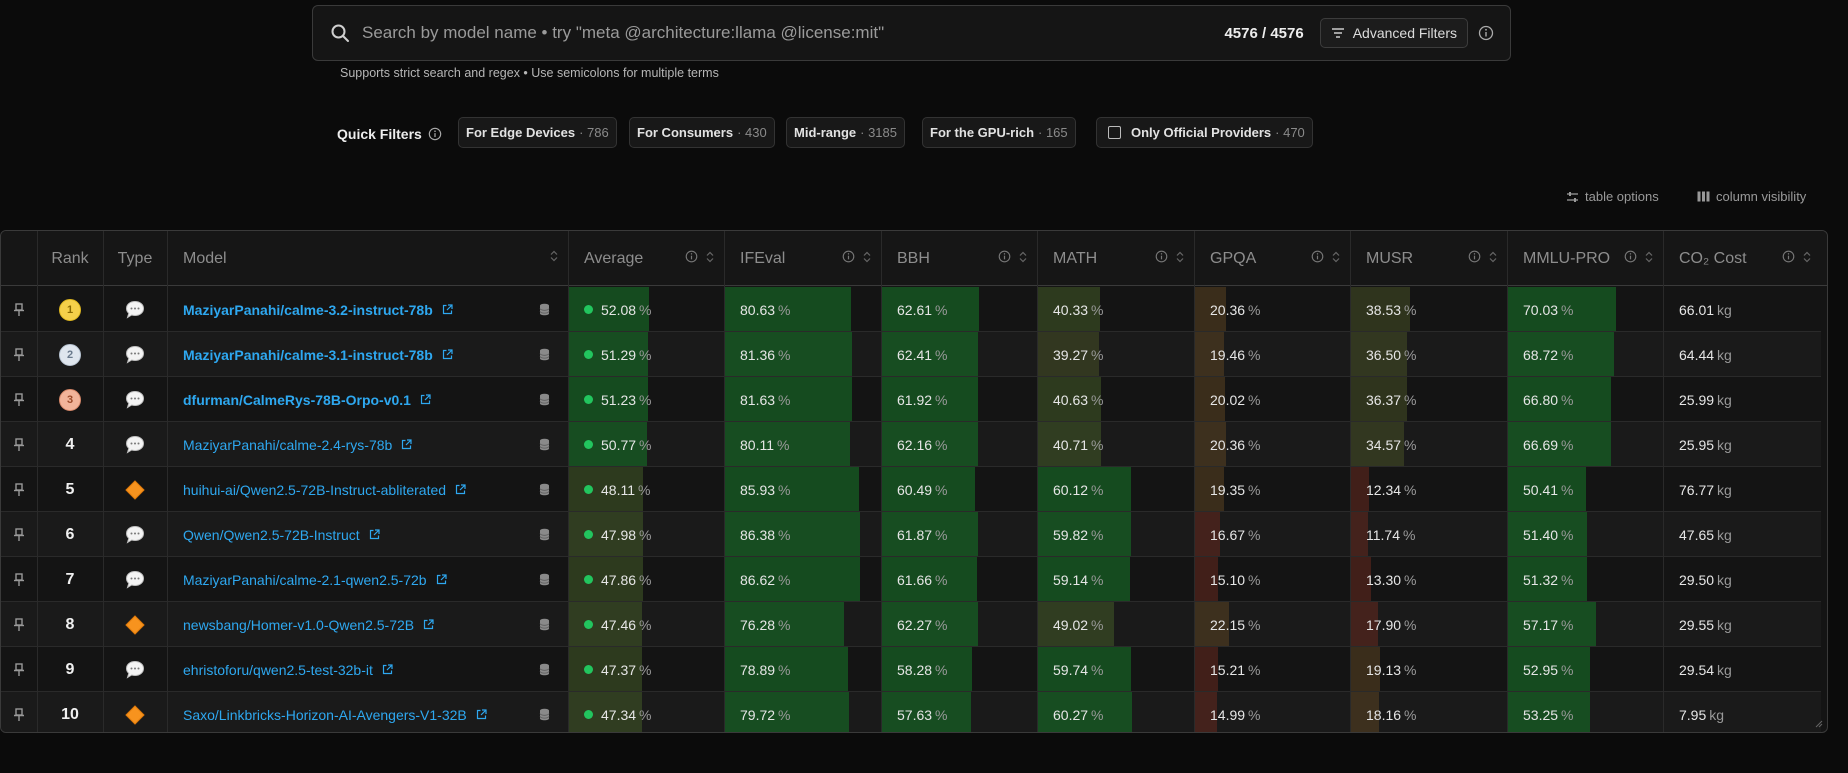  Describe the element at coordinates (646, 258) in the screenshot. I see `column-header-average: Average` at that location.